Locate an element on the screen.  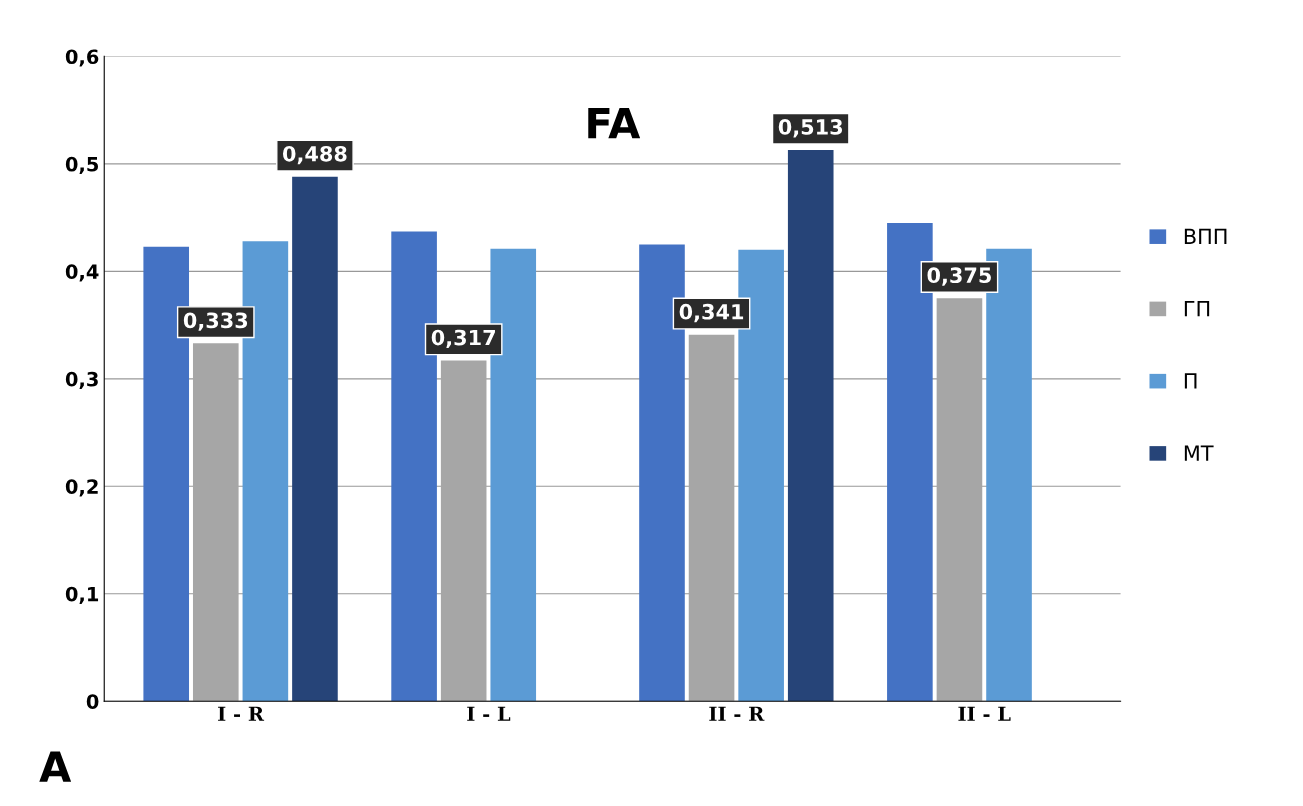
data-label: 0,513 is located at coordinates (810, 128).